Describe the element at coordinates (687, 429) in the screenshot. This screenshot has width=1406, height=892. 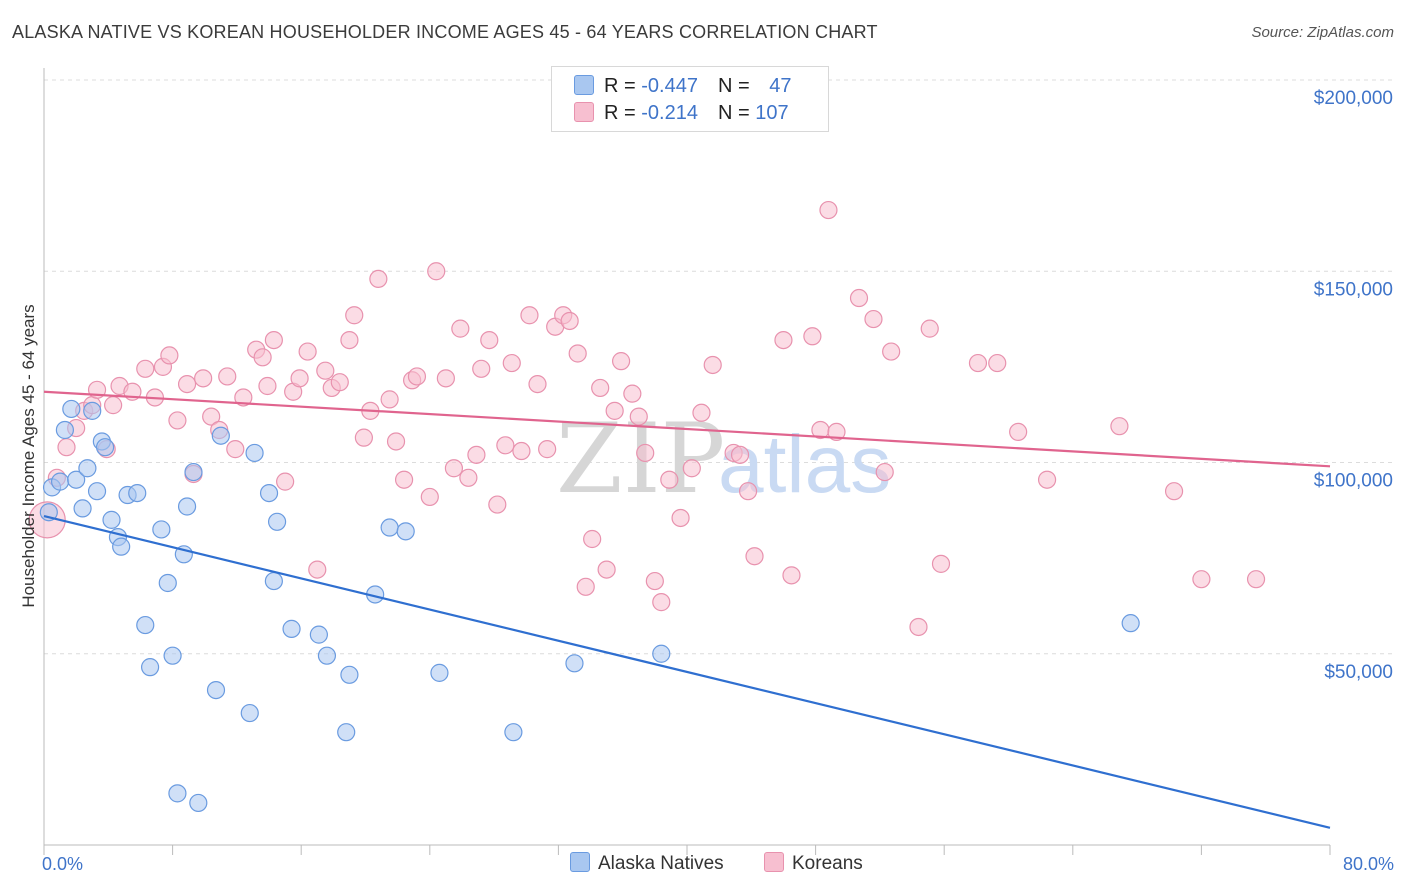
I see `korean-trend-line` at that location.